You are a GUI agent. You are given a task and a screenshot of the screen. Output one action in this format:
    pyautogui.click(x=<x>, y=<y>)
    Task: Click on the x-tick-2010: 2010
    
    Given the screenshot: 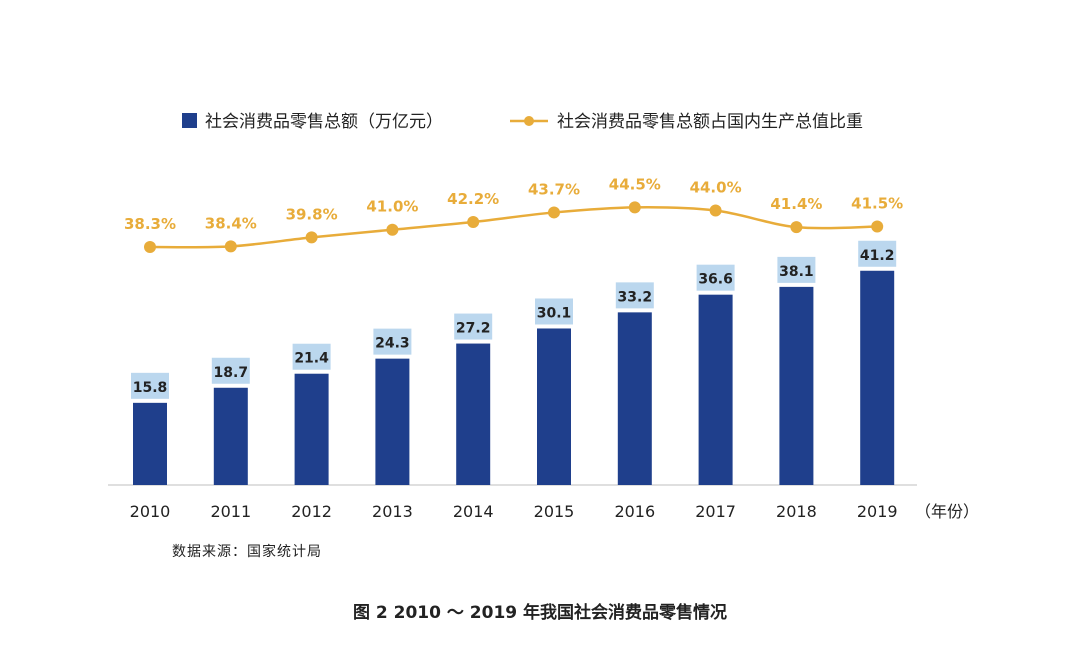 What is the action you would take?
    pyautogui.click(x=150, y=511)
    